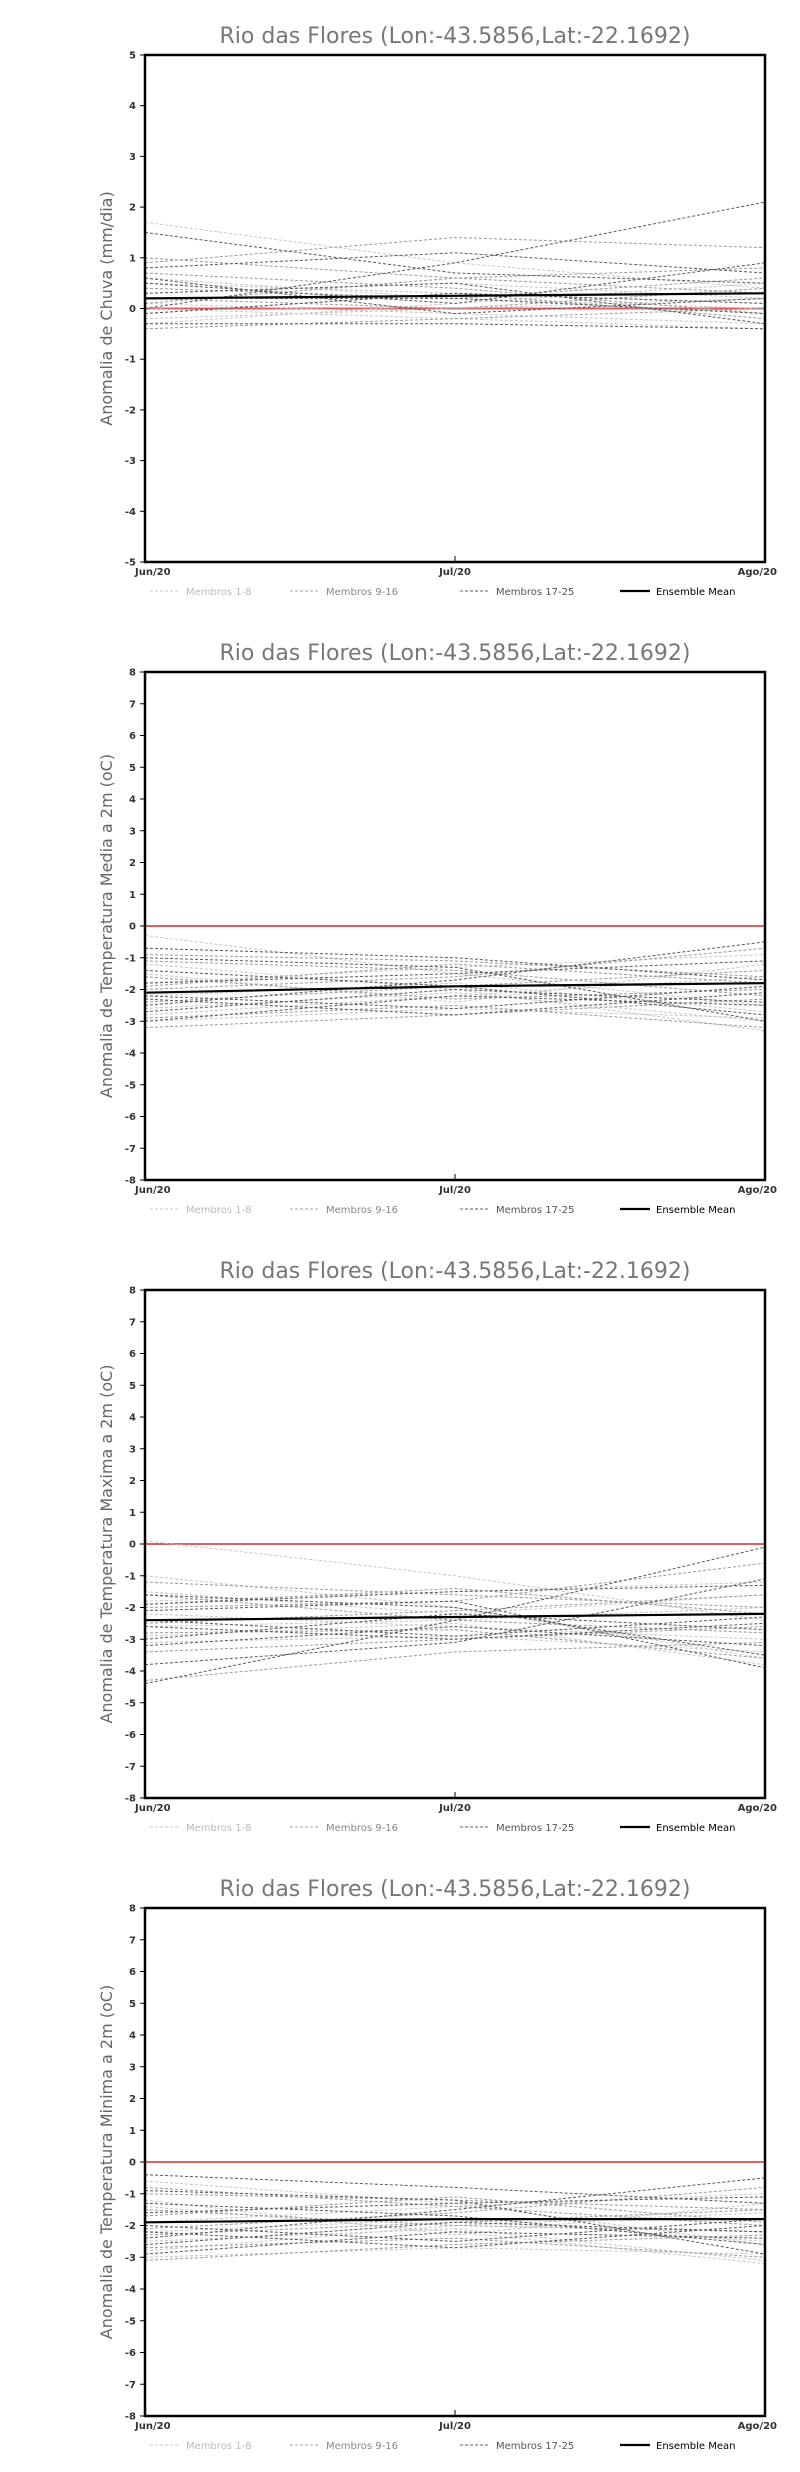 The width and height of the screenshot is (800, 2472). What do you see at coordinates (132, 1322) in the screenshot?
I see `y-tick-label: 7` at bounding box center [132, 1322].